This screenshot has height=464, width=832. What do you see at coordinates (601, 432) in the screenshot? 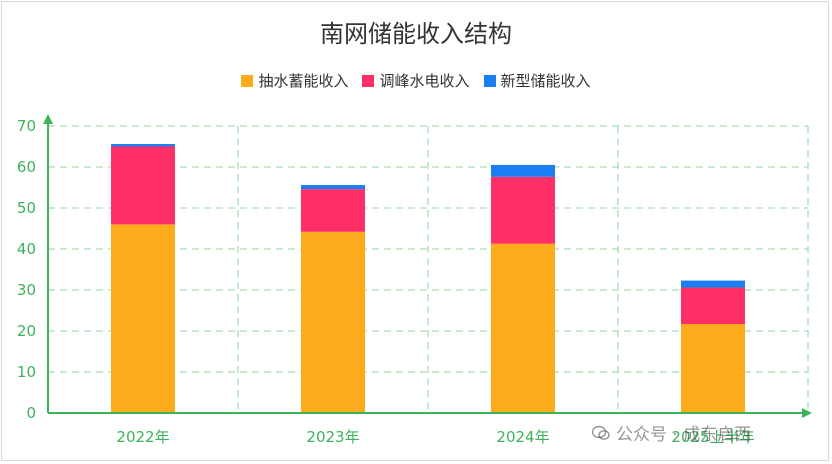
I see `wechat-icon` at bounding box center [601, 432].